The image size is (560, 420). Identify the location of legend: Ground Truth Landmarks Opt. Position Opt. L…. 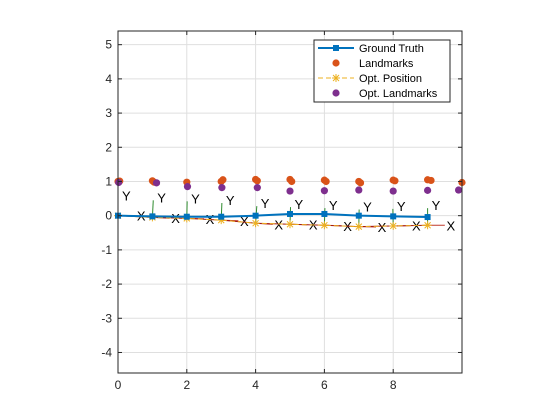
(382, 71).